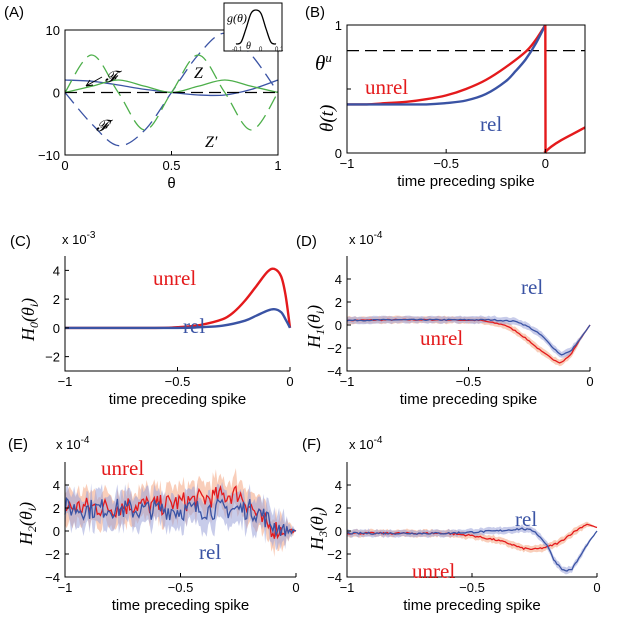 This screenshot has height=637, width=625. Describe the element at coordinates (468, 314) in the screenshot. I see `axis-lines-d` at that location.